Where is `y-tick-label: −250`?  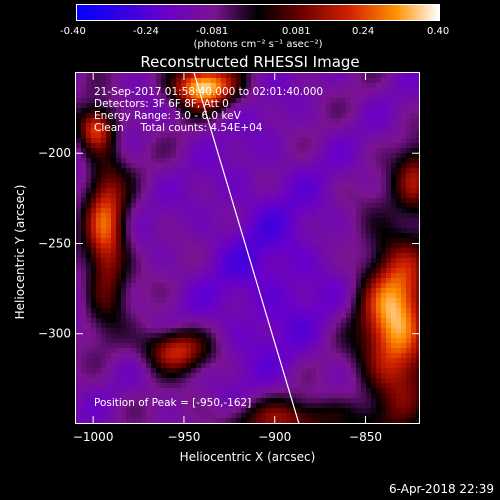 y-tick-label: −250 is located at coordinates (54, 243).